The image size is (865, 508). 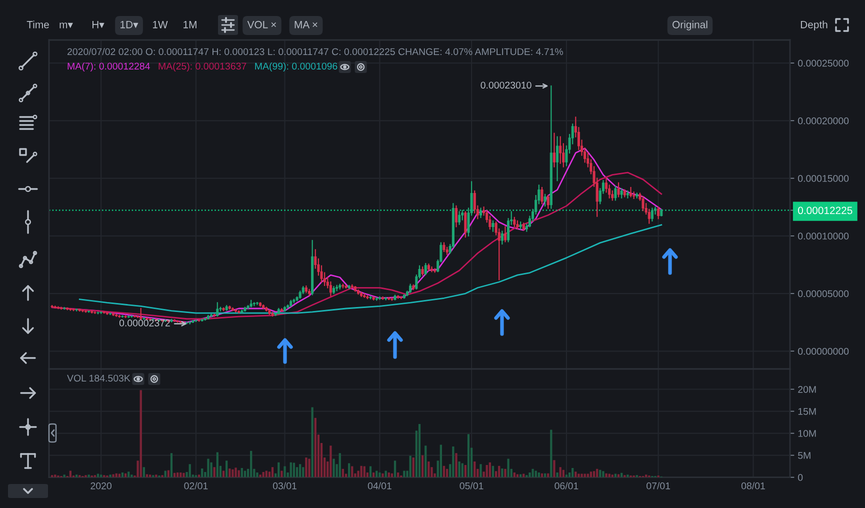 I want to click on text: 1W, so click(x=160, y=24).